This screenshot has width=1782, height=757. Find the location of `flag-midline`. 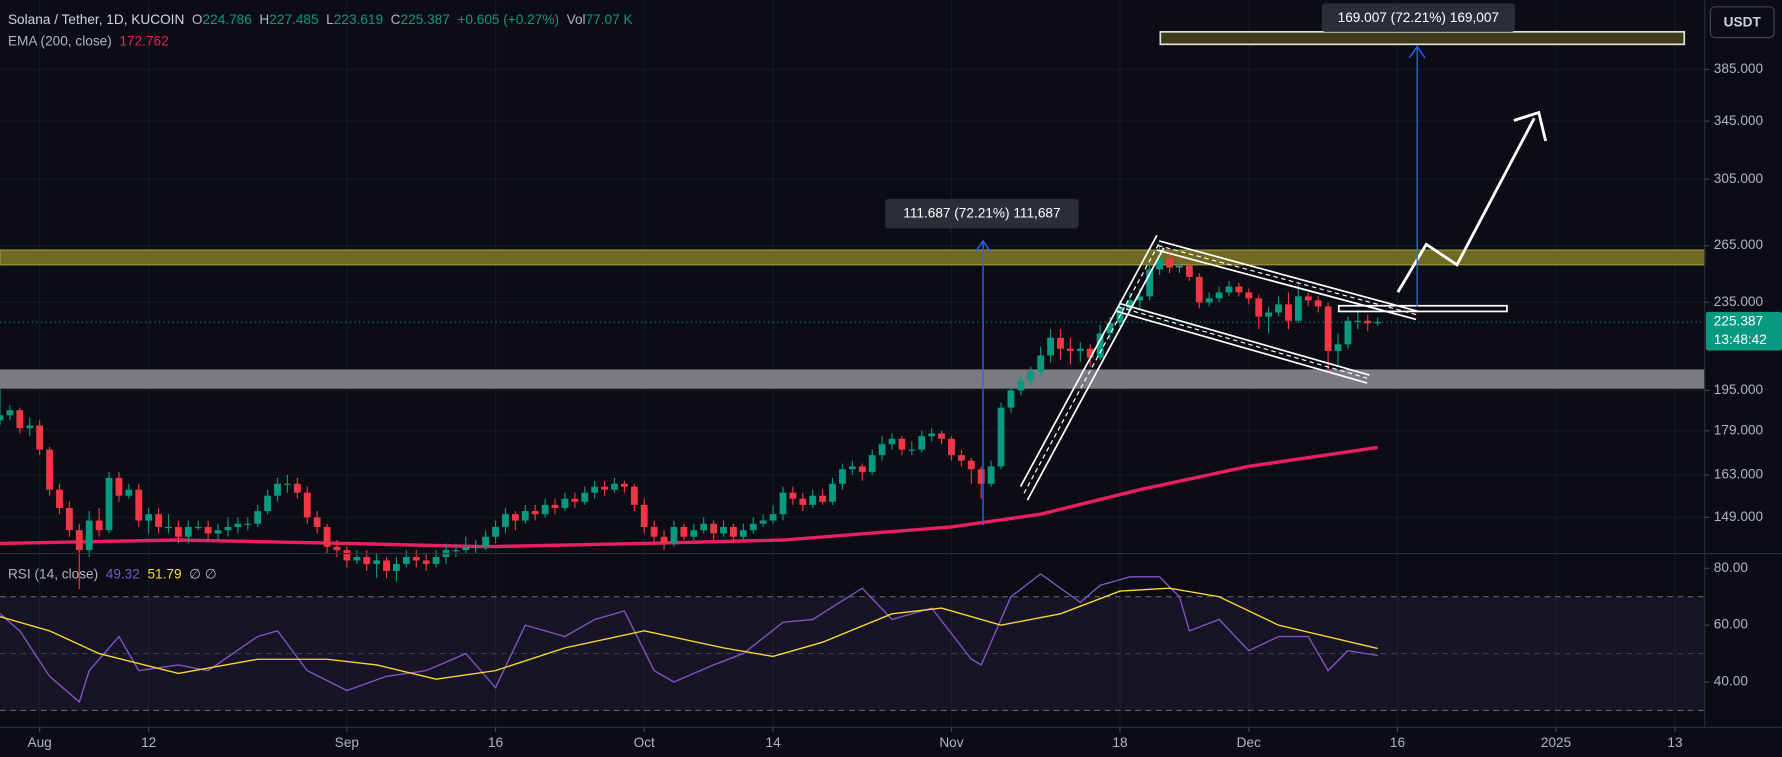

flag-midline is located at coordinates (1243, 343).